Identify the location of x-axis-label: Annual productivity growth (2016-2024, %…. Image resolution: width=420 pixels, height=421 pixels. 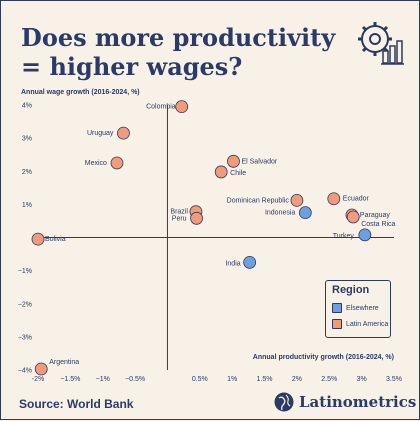
(323, 357).